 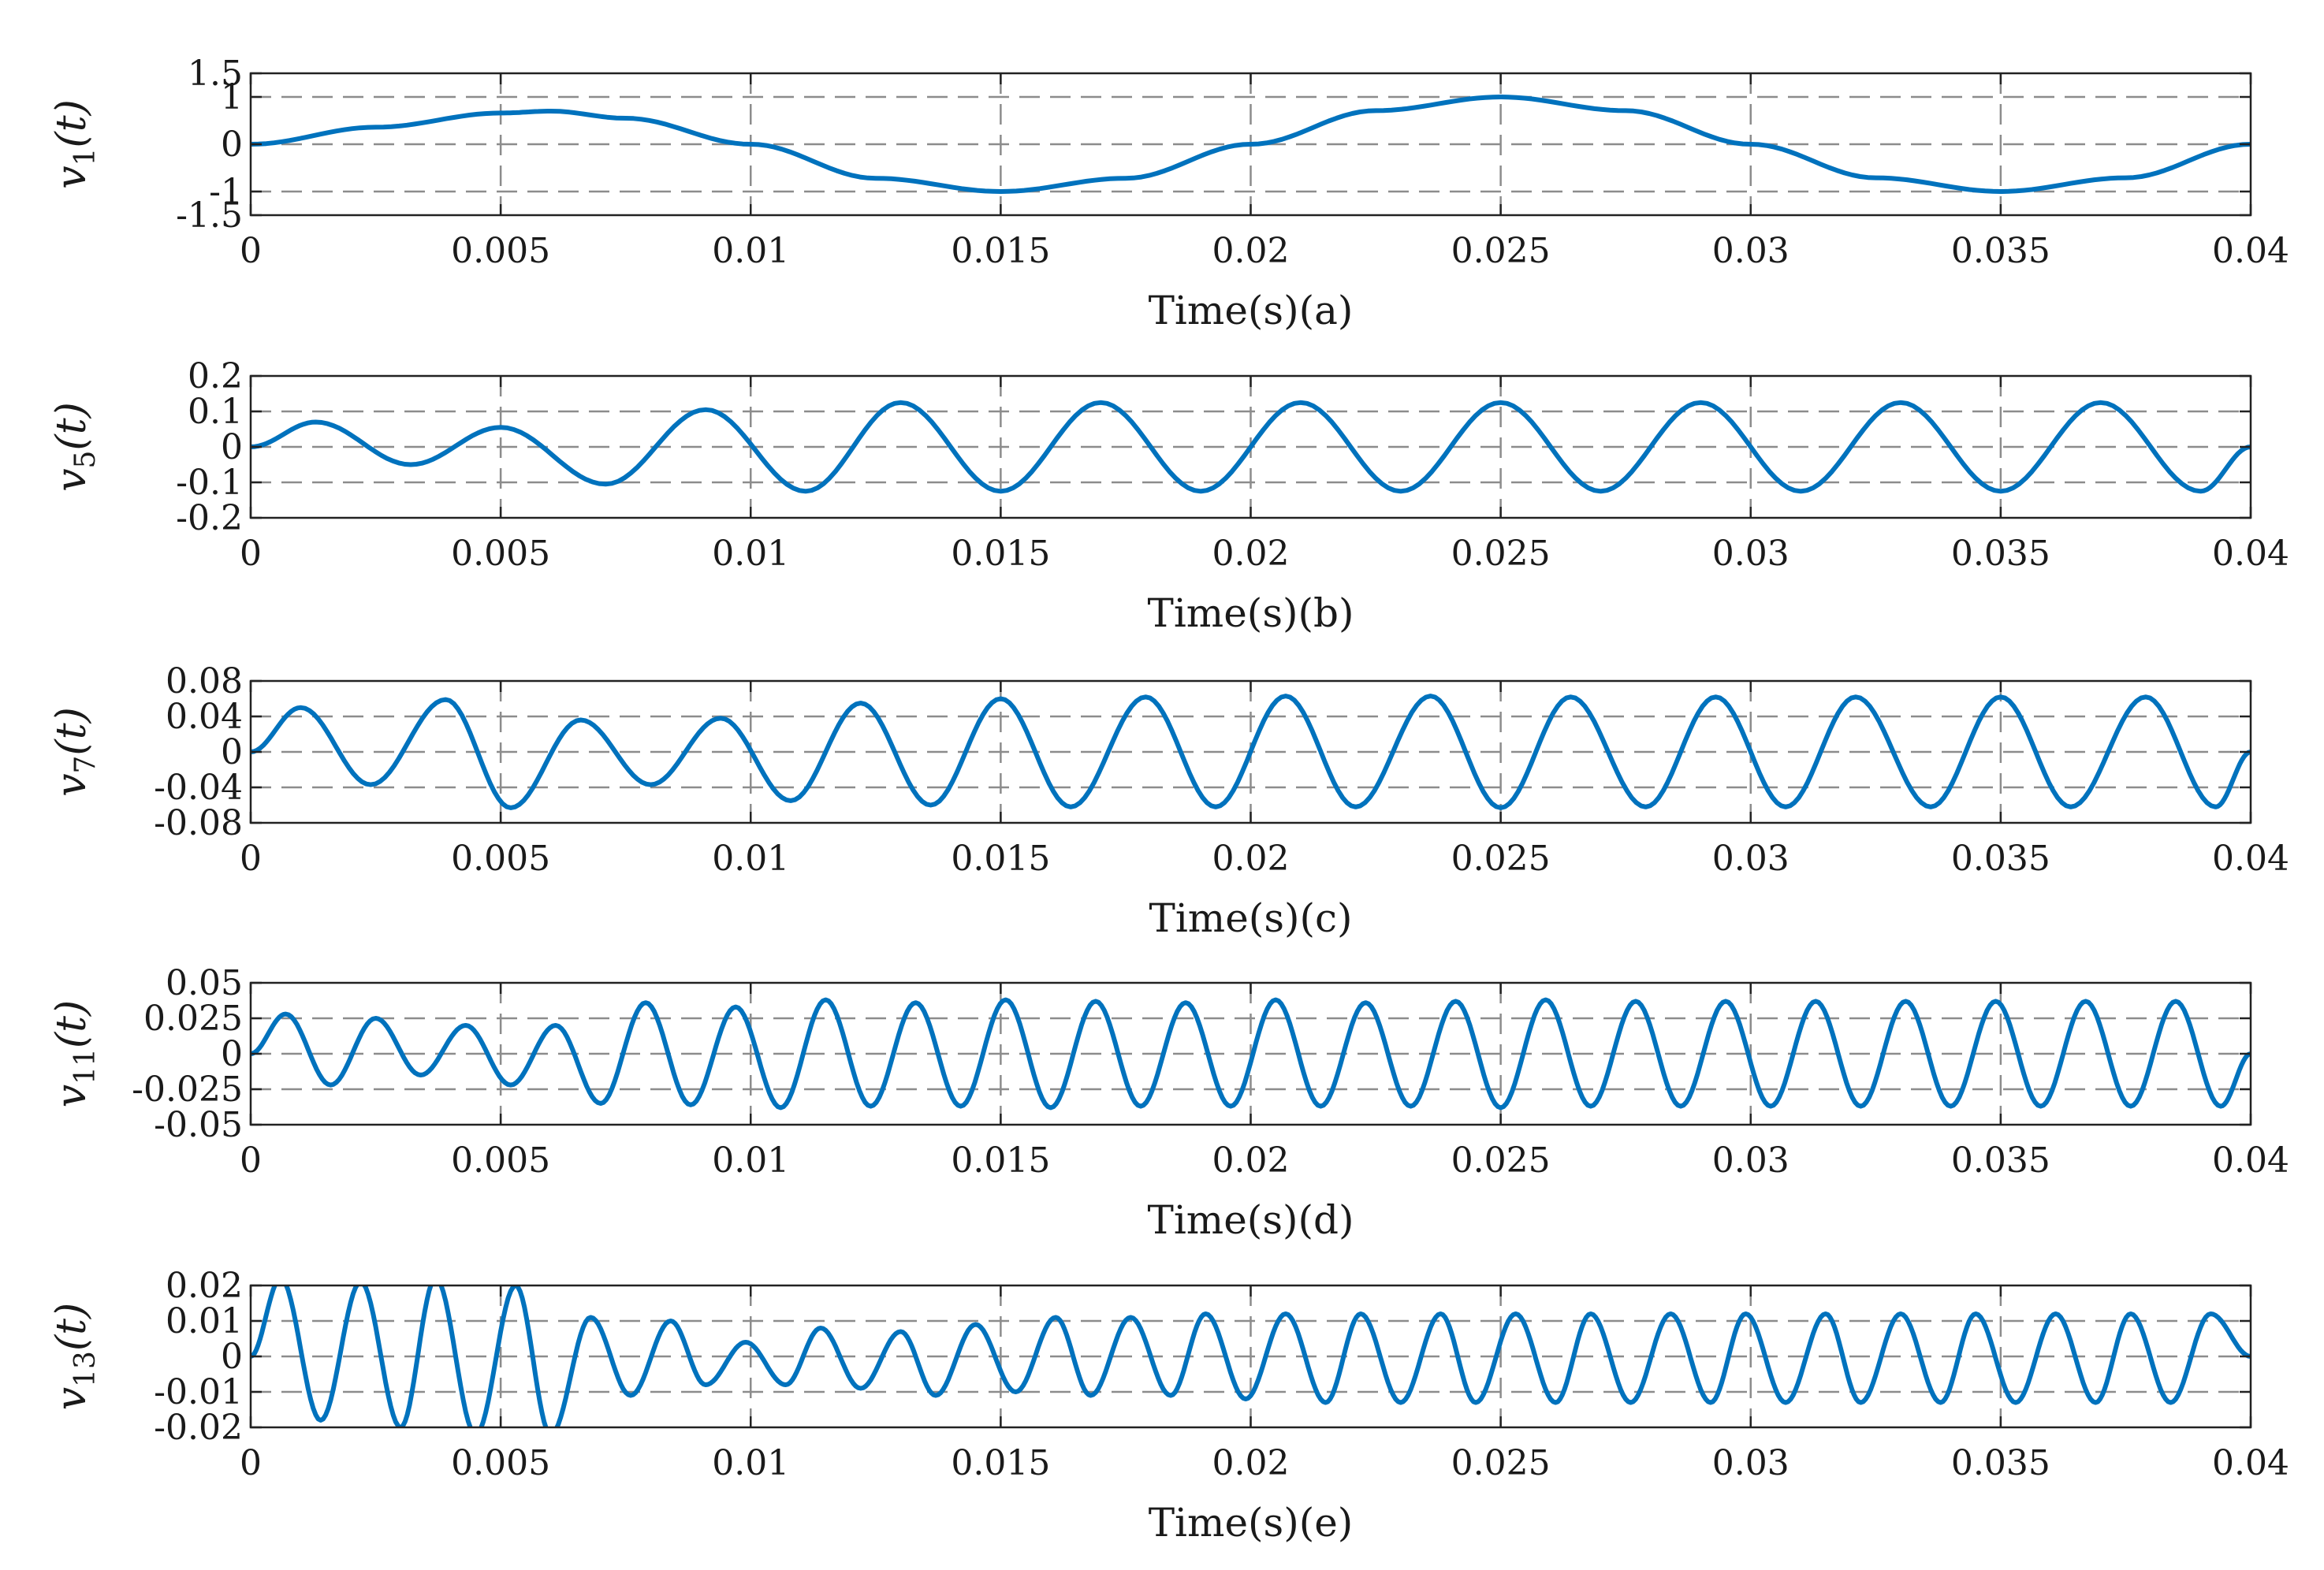 What do you see at coordinates (187, 1090) in the screenshot?
I see `y-tick-label: -0.025` at bounding box center [187, 1090].